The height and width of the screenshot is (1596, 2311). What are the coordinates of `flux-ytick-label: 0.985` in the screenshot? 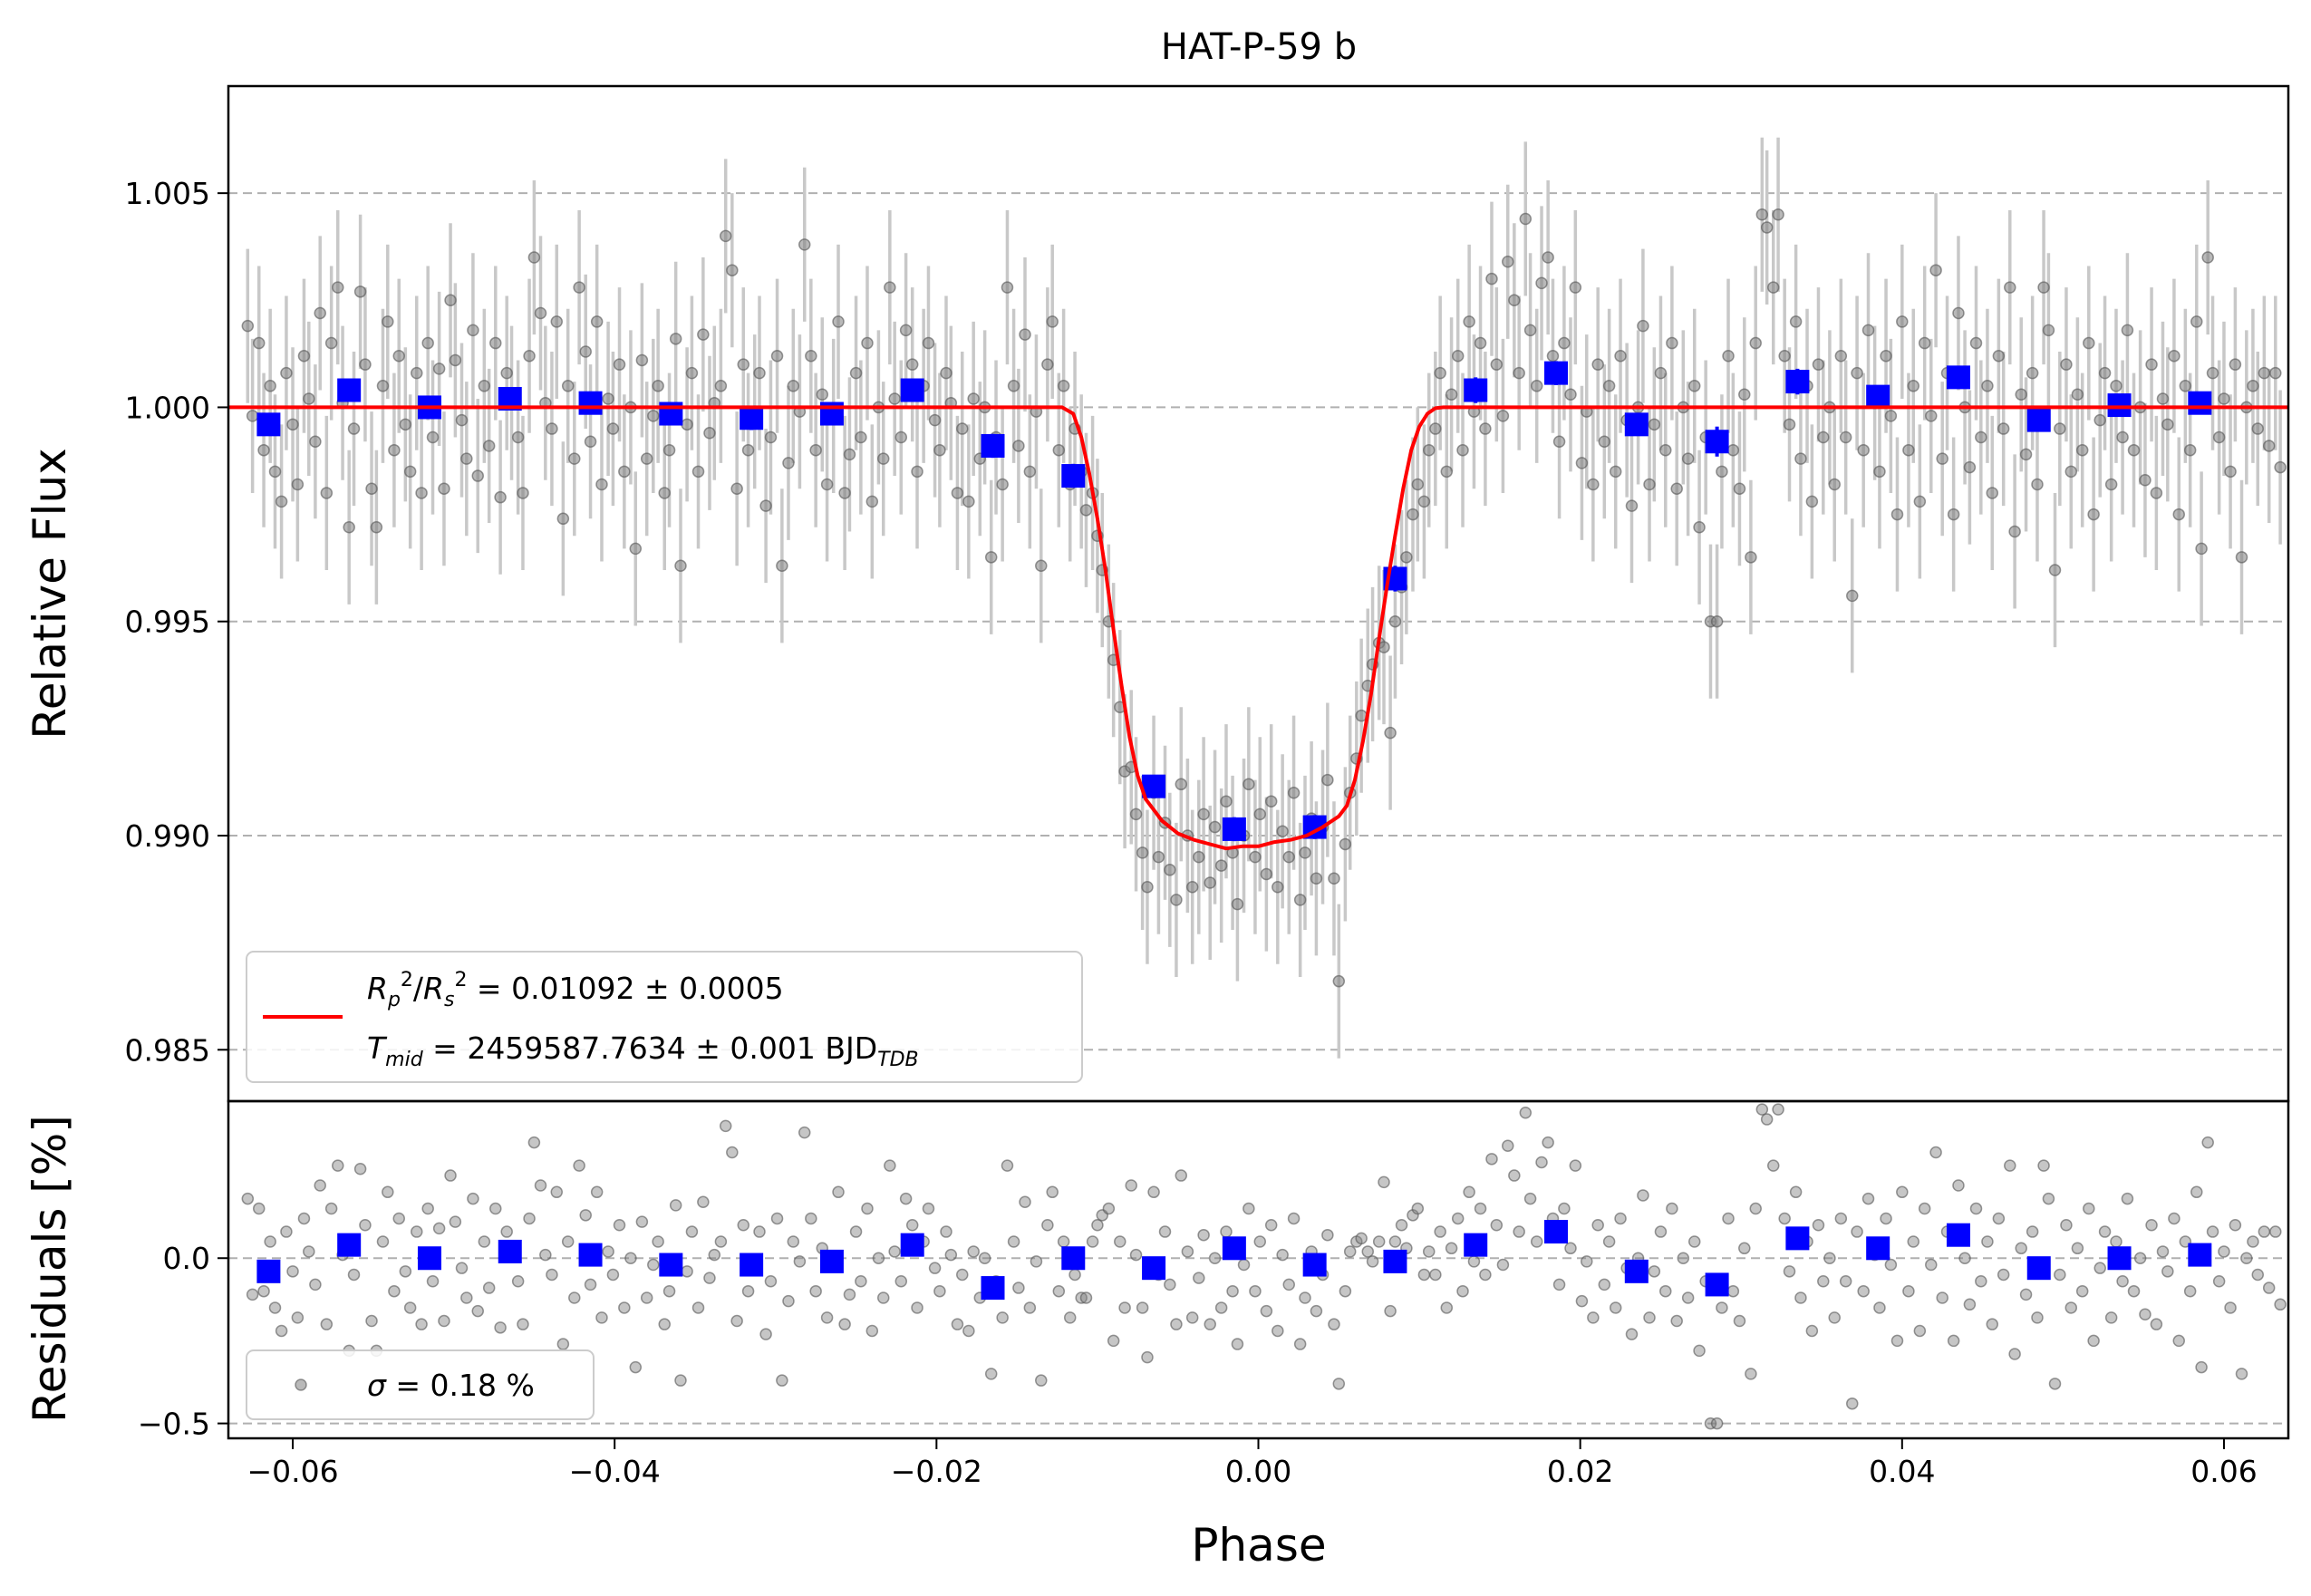 It's located at (167, 1050).